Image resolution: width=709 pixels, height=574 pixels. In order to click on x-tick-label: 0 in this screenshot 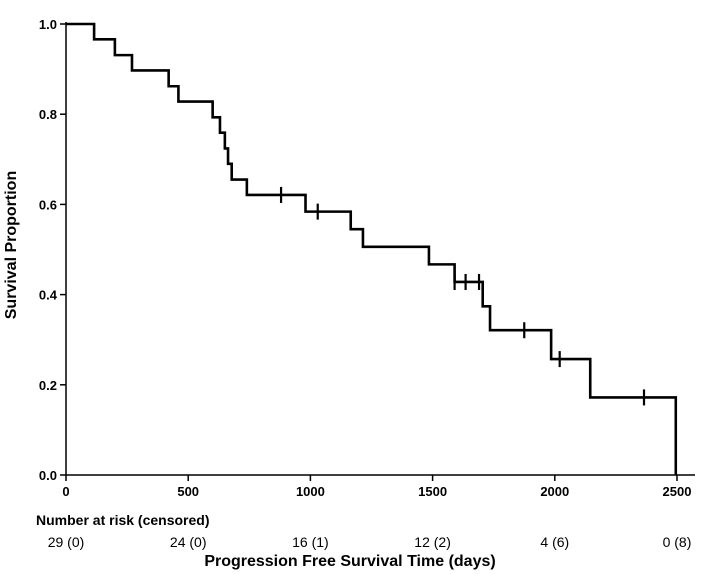, I will do `click(65, 491)`.